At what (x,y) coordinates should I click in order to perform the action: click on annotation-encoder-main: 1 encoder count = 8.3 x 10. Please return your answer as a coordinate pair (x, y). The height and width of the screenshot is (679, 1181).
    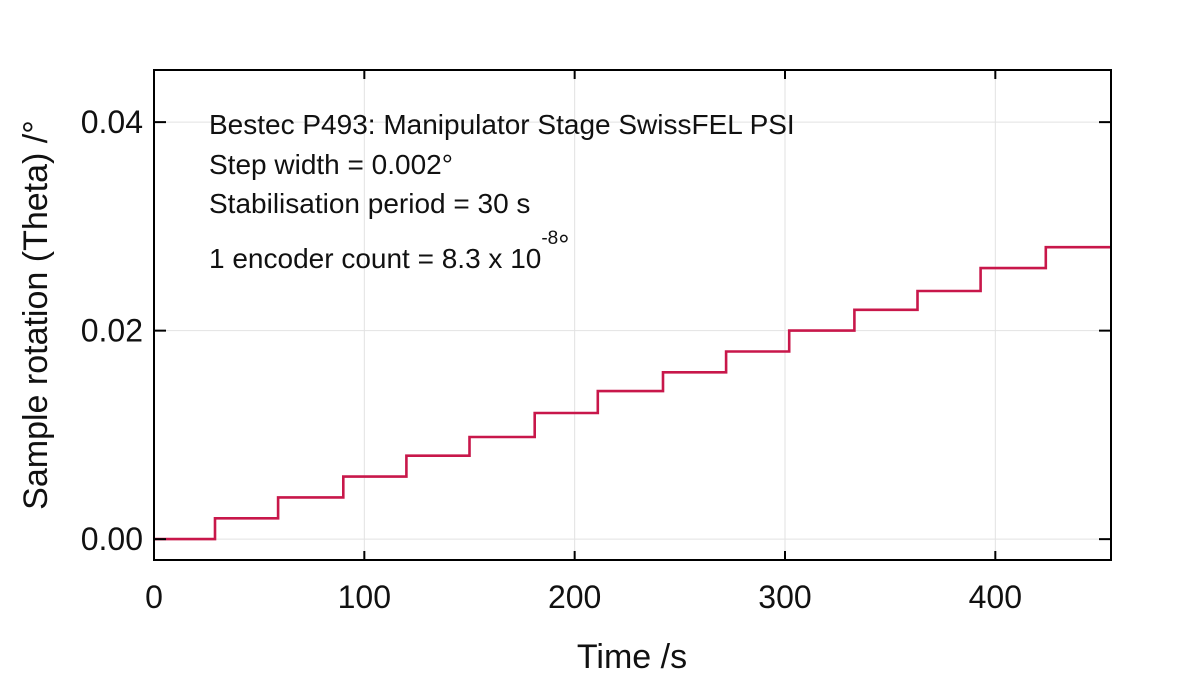
    Looking at the image, I should click on (375, 258).